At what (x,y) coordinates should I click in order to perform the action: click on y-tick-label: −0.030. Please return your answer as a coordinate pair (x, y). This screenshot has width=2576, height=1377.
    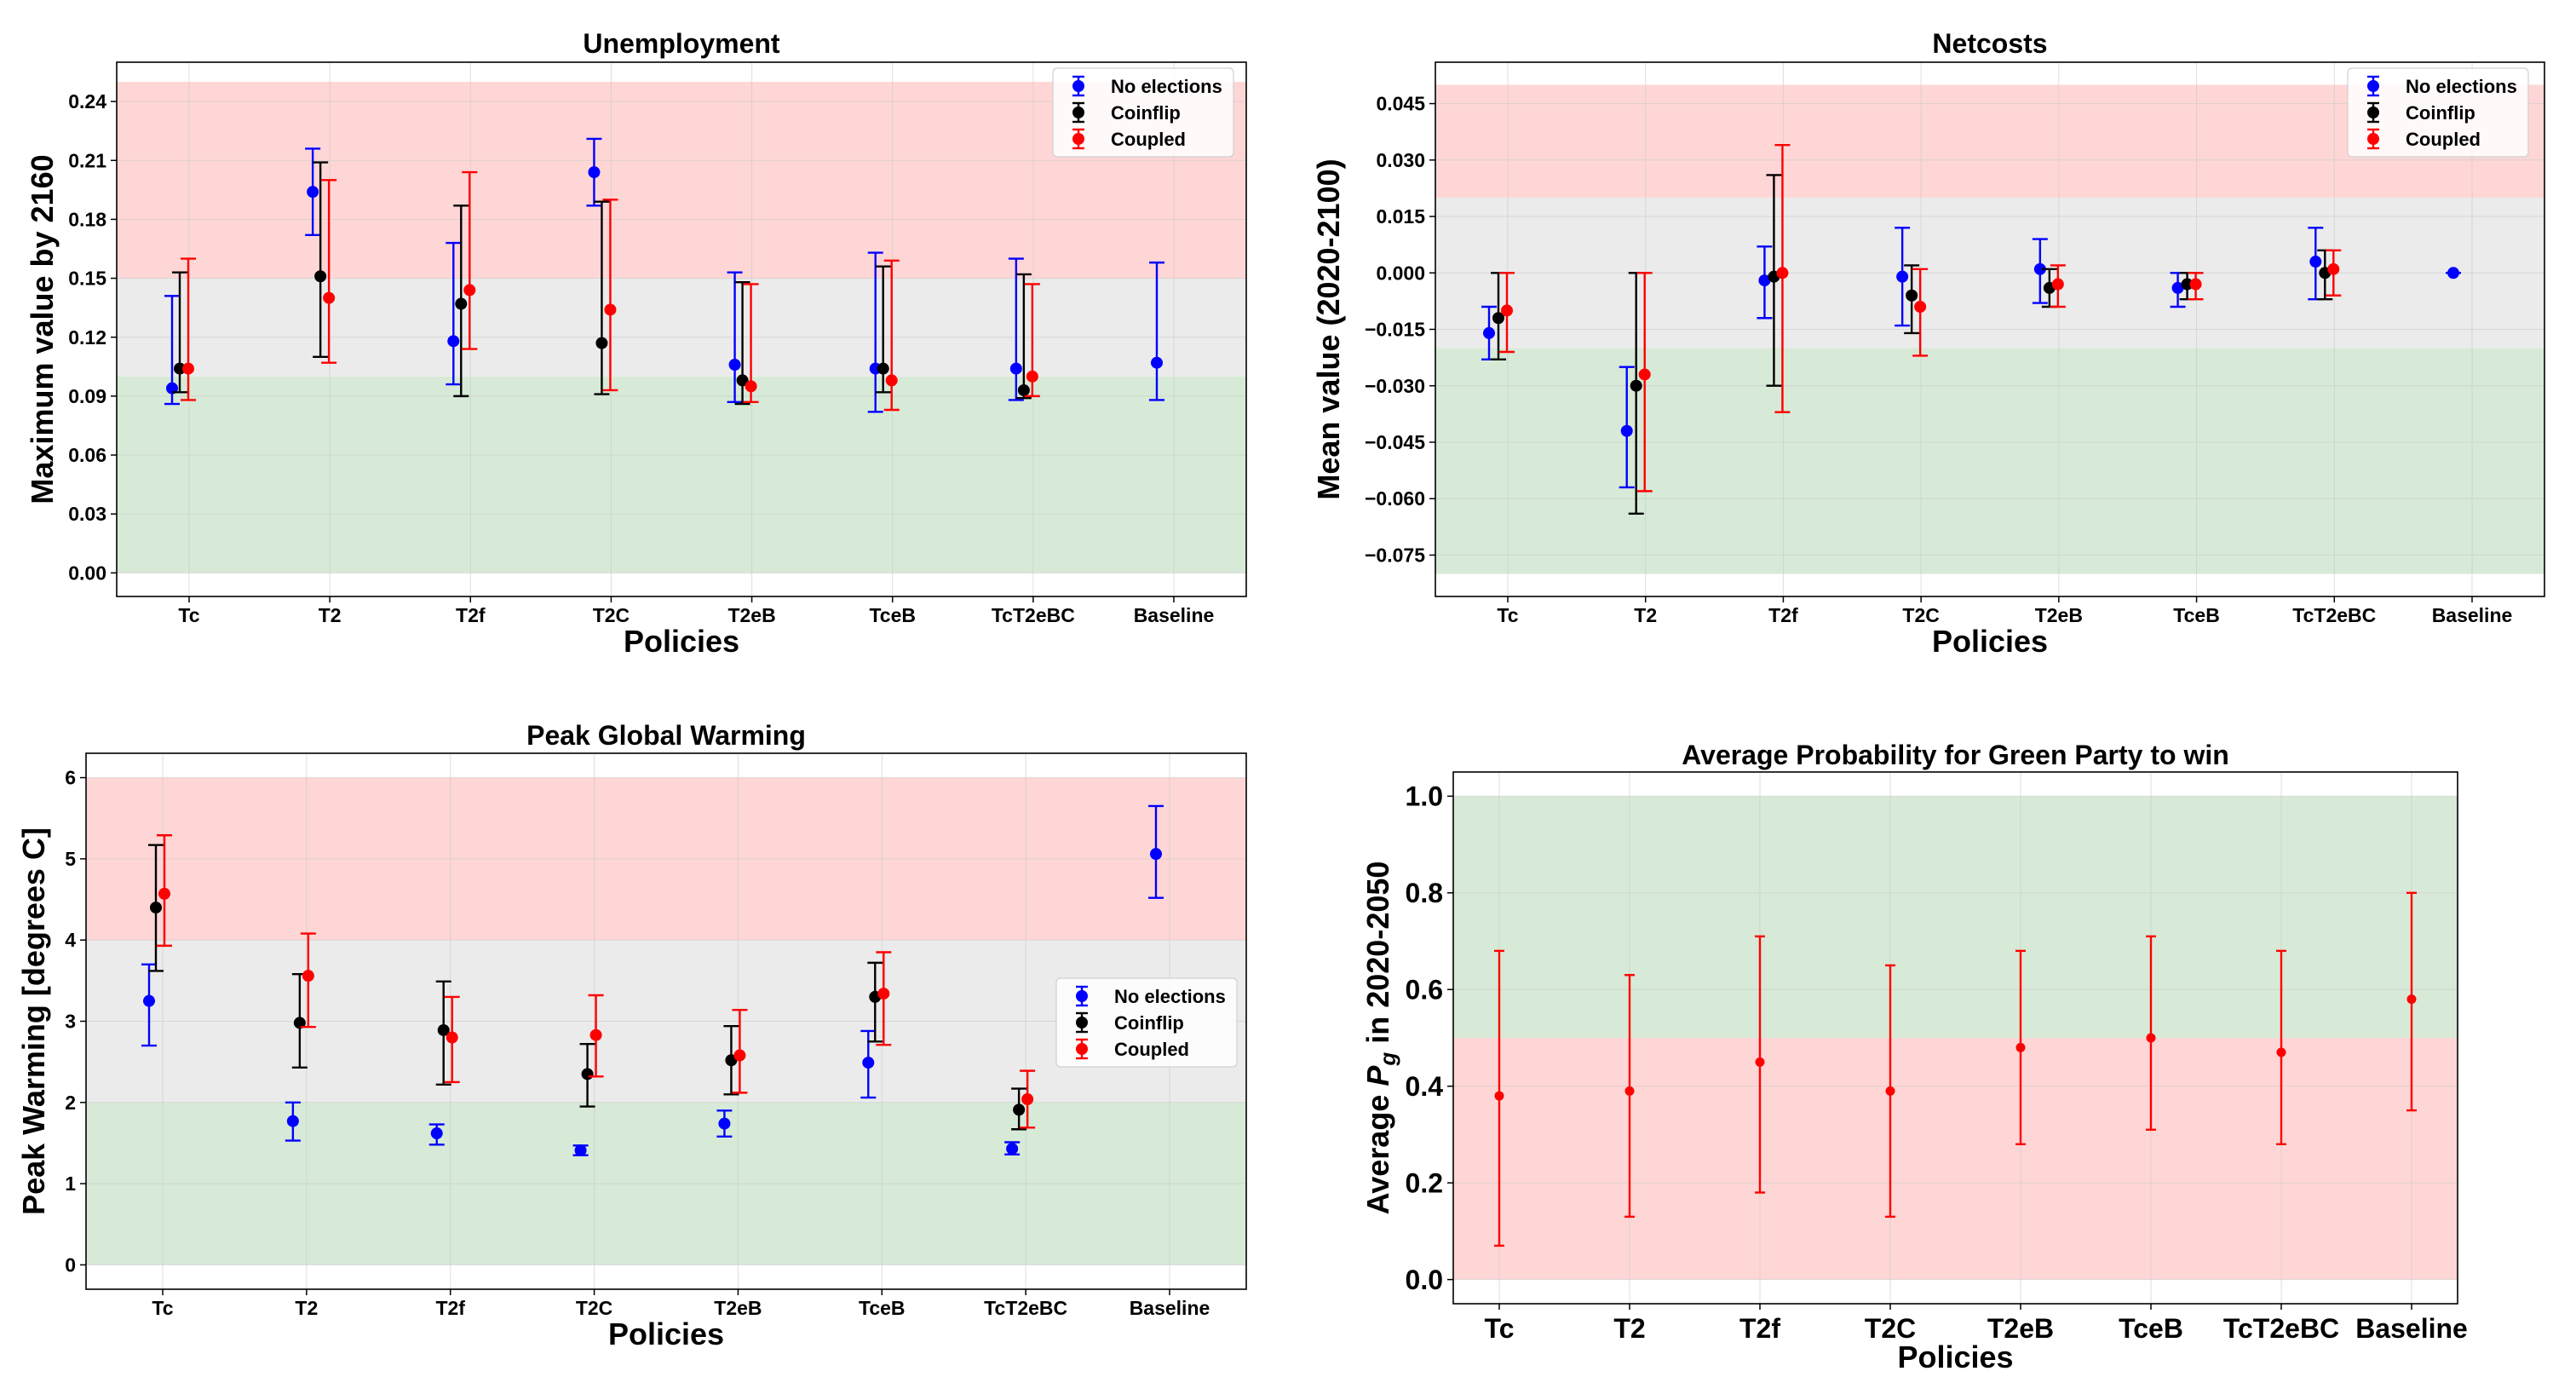
    Looking at the image, I should click on (1395, 386).